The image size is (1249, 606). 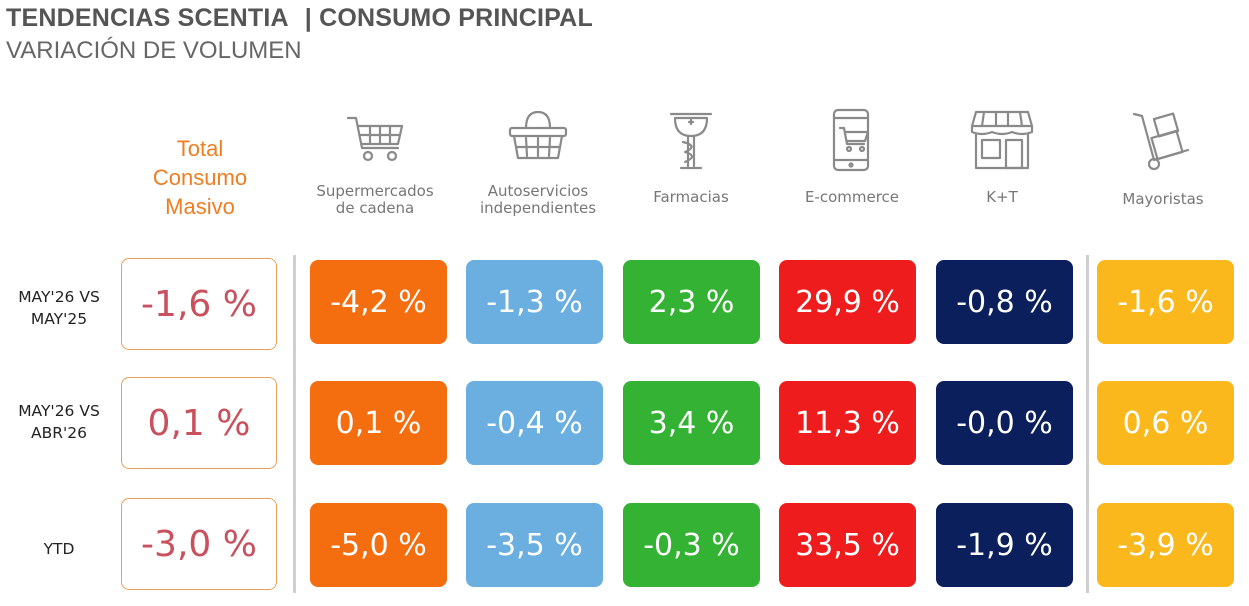 I want to click on total-header-line: Total, so click(x=200, y=148).